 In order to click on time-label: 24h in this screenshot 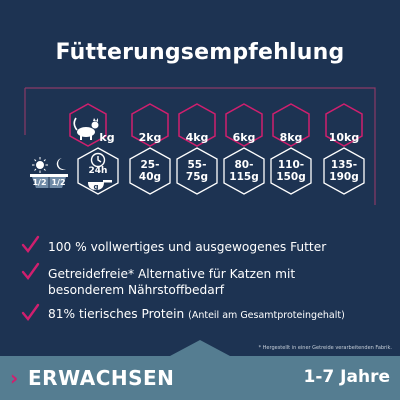, I will do `click(98, 171)`.